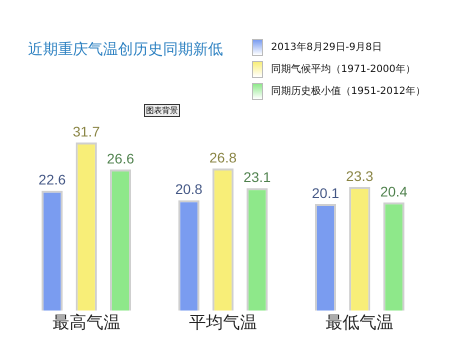  Describe the element at coordinates (343, 69) in the screenshot. I see `legend-label: 同期气候平均（1971-2000年）` at that location.